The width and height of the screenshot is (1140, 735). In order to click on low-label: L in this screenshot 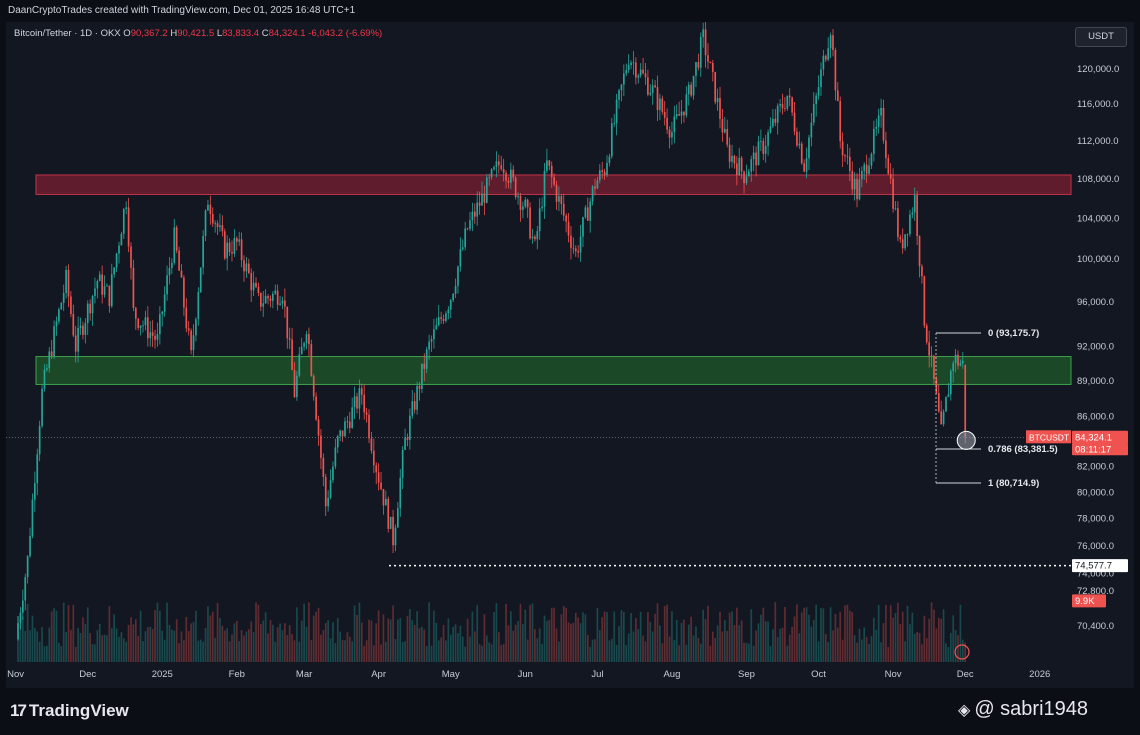, I will do `click(219, 33)`.